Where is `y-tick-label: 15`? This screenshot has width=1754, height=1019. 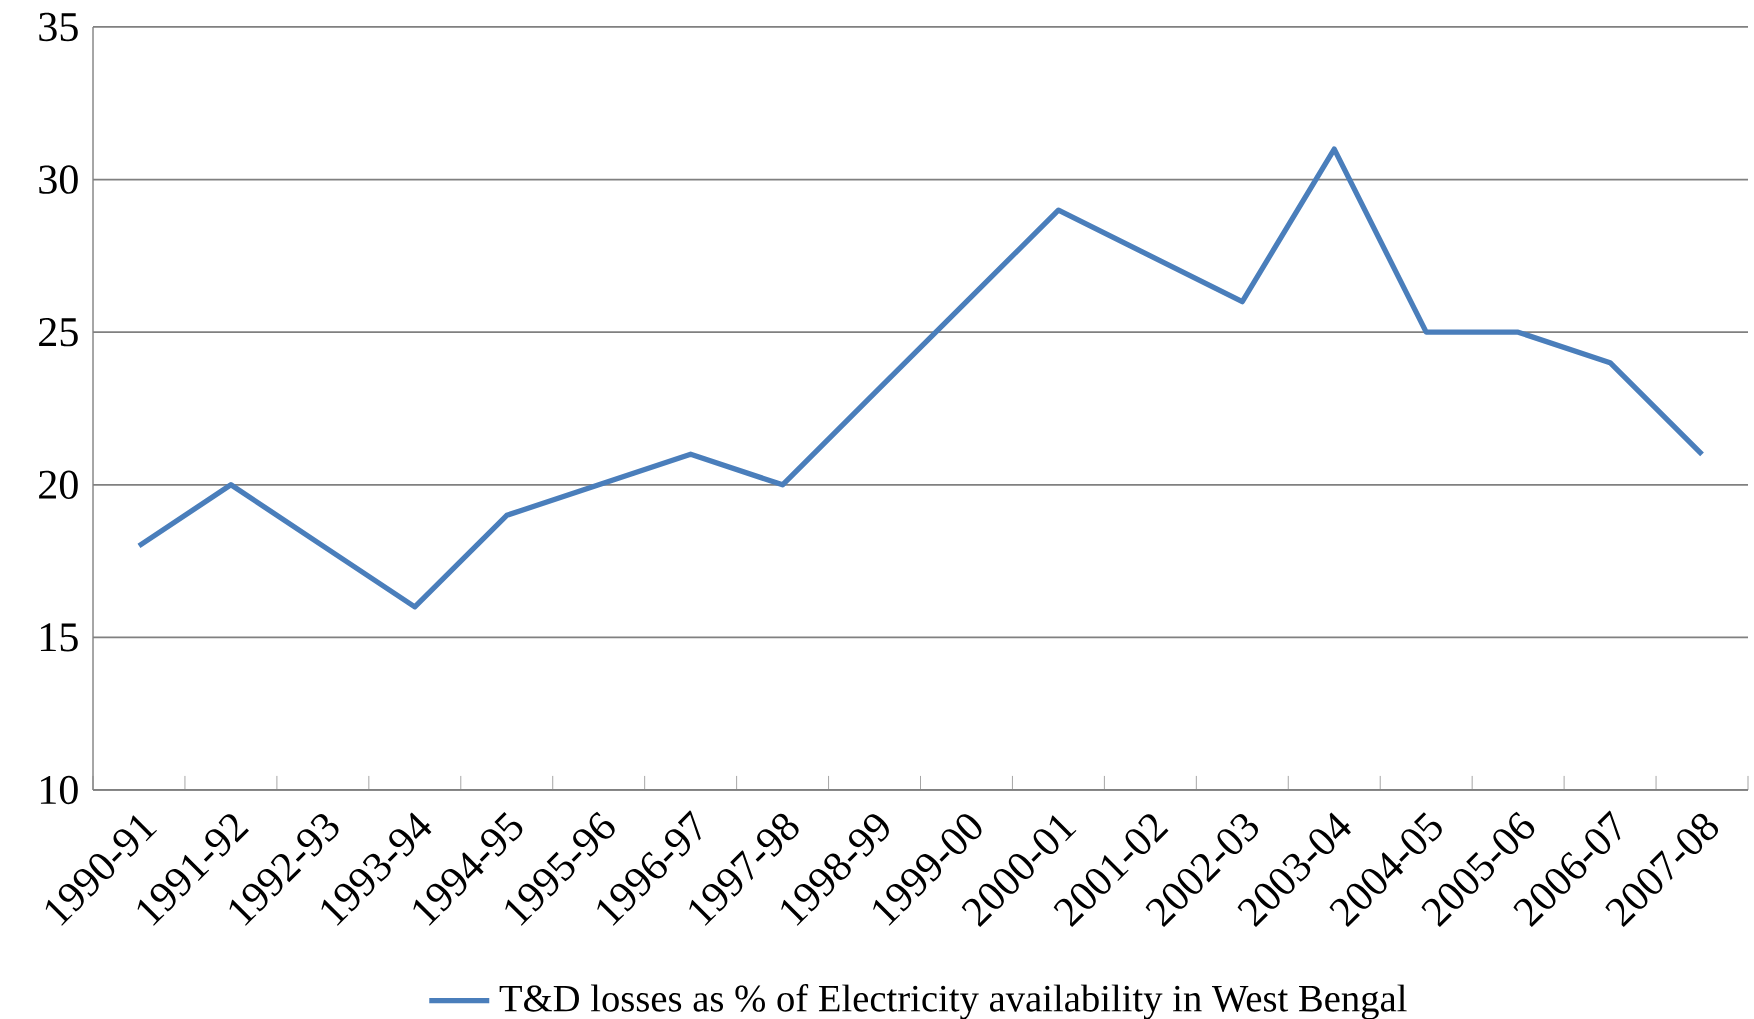 y-tick-label: 15 is located at coordinates (59, 637).